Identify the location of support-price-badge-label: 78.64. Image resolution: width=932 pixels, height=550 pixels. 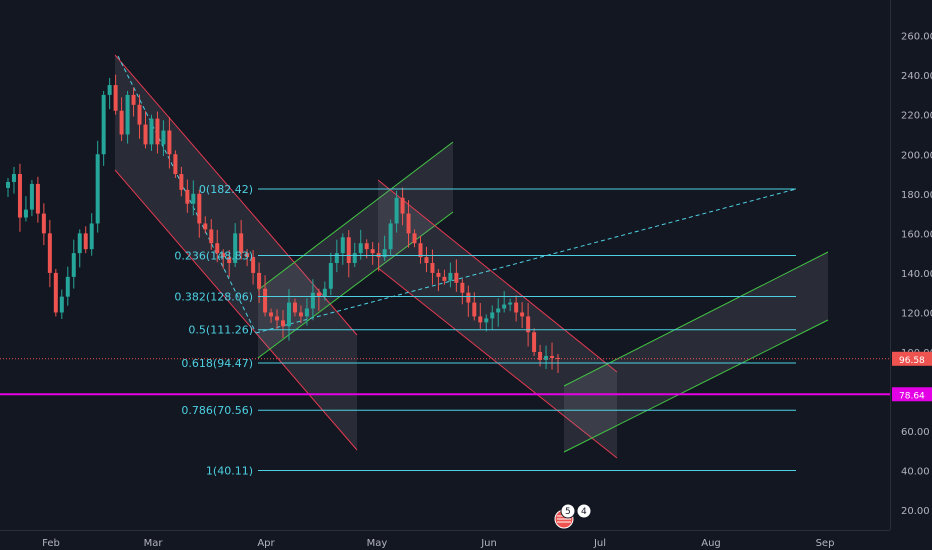
(912, 396).